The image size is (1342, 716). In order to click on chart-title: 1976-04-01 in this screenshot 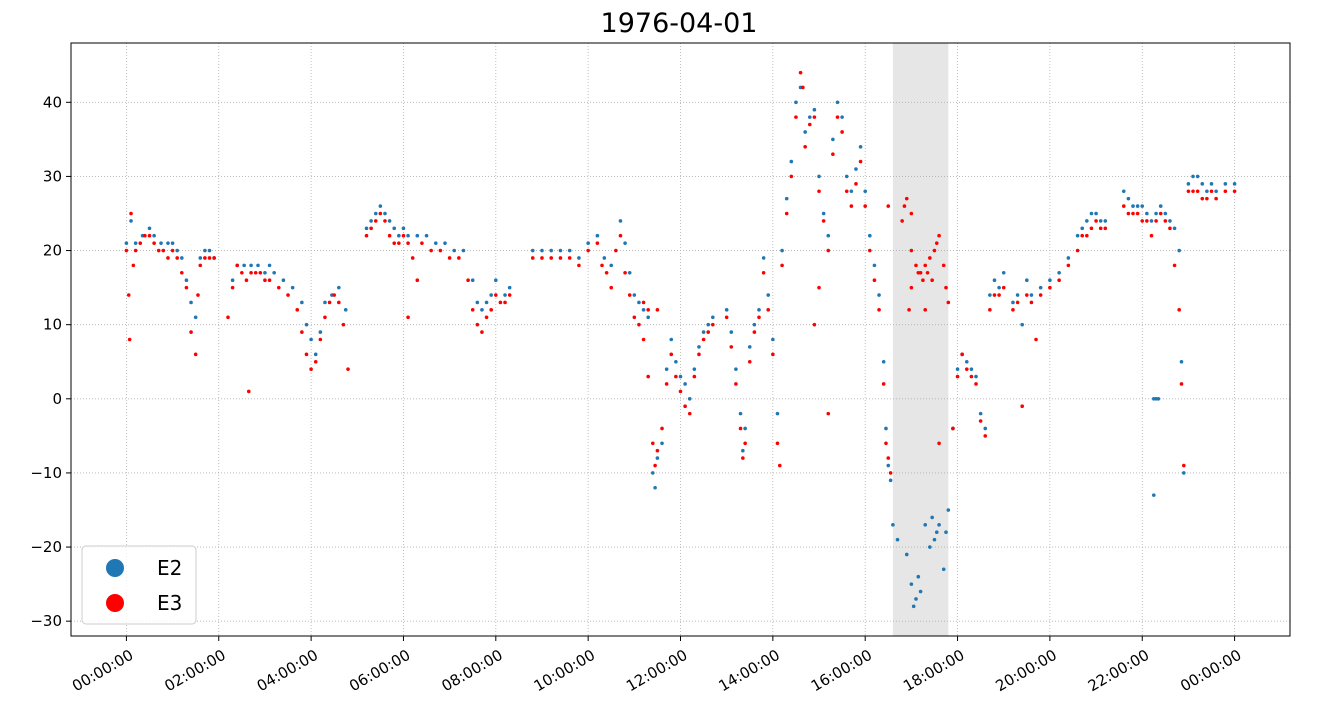, I will do `click(679, 23)`.